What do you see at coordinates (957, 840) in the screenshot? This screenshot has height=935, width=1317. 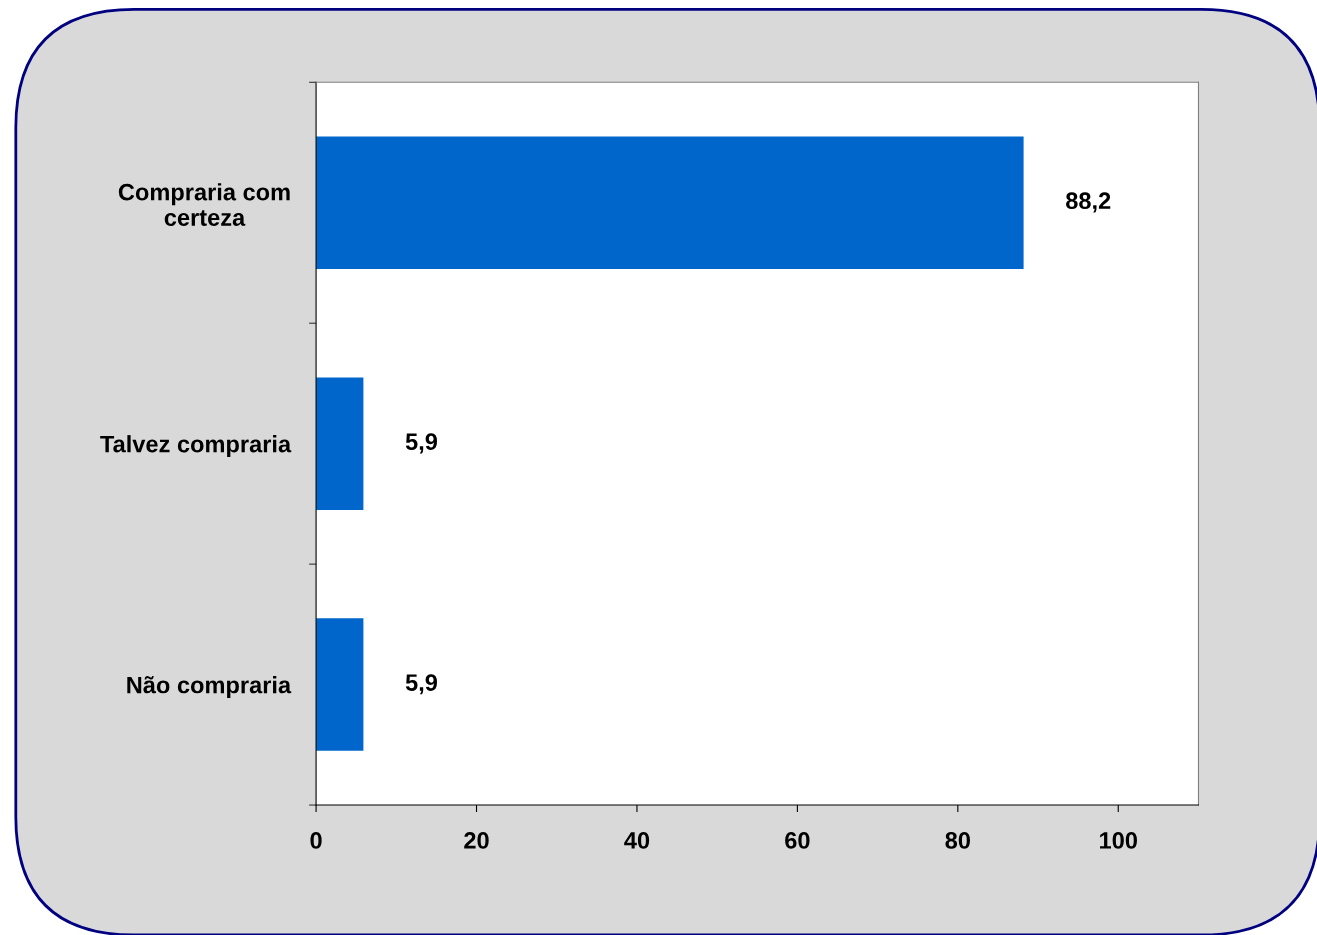 I see `x-tick-label: 80` at bounding box center [957, 840].